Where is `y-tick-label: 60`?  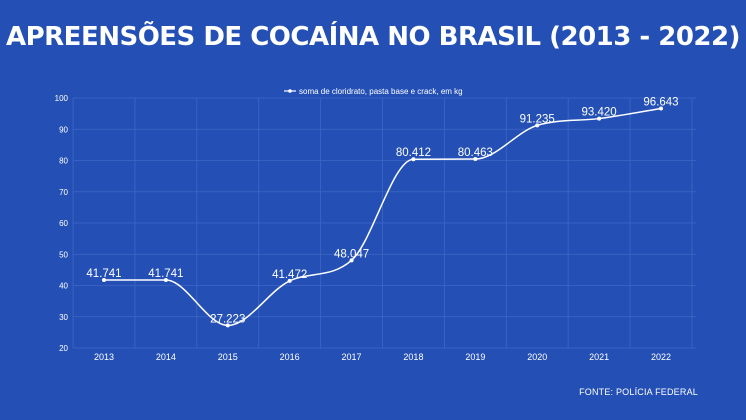
y-tick-label: 60 is located at coordinates (63, 223).